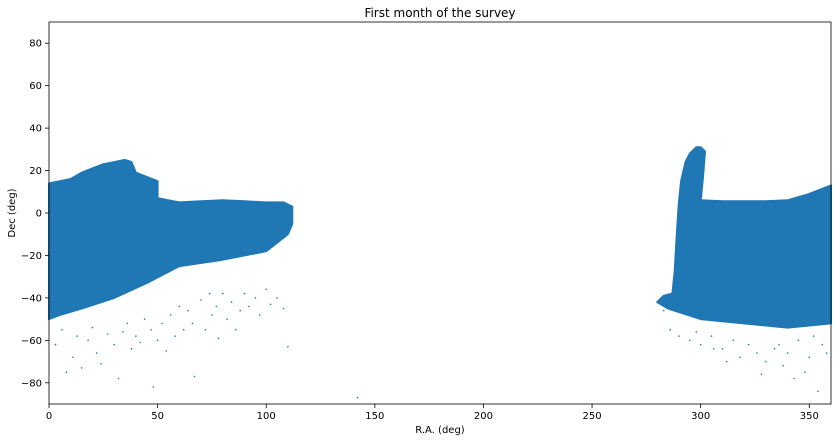 Image resolution: width=837 pixels, height=441 pixels. What do you see at coordinates (744, 256) in the screenshot?
I see `east-dense-region` at bounding box center [744, 256].